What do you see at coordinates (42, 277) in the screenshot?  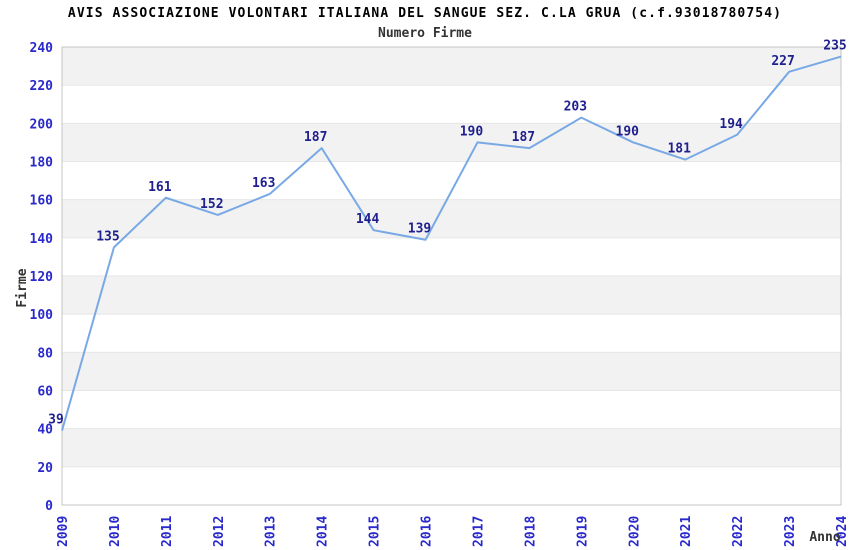 I see `y-tick-label: 120` at bounding box center [42, 277].